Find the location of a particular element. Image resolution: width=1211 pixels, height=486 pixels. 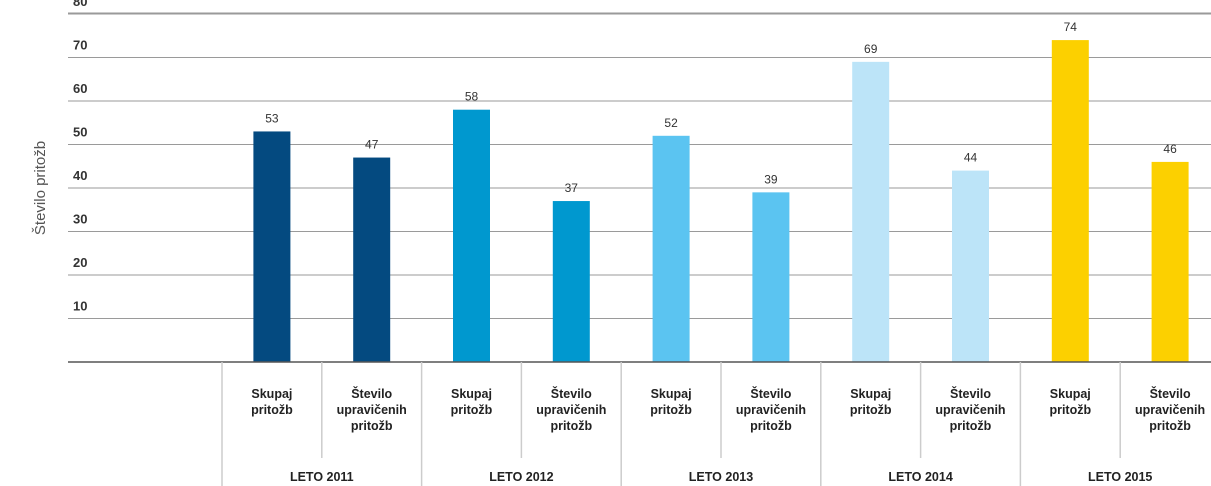

group-label: LETO 2013 is located at coordinates (721, 477).